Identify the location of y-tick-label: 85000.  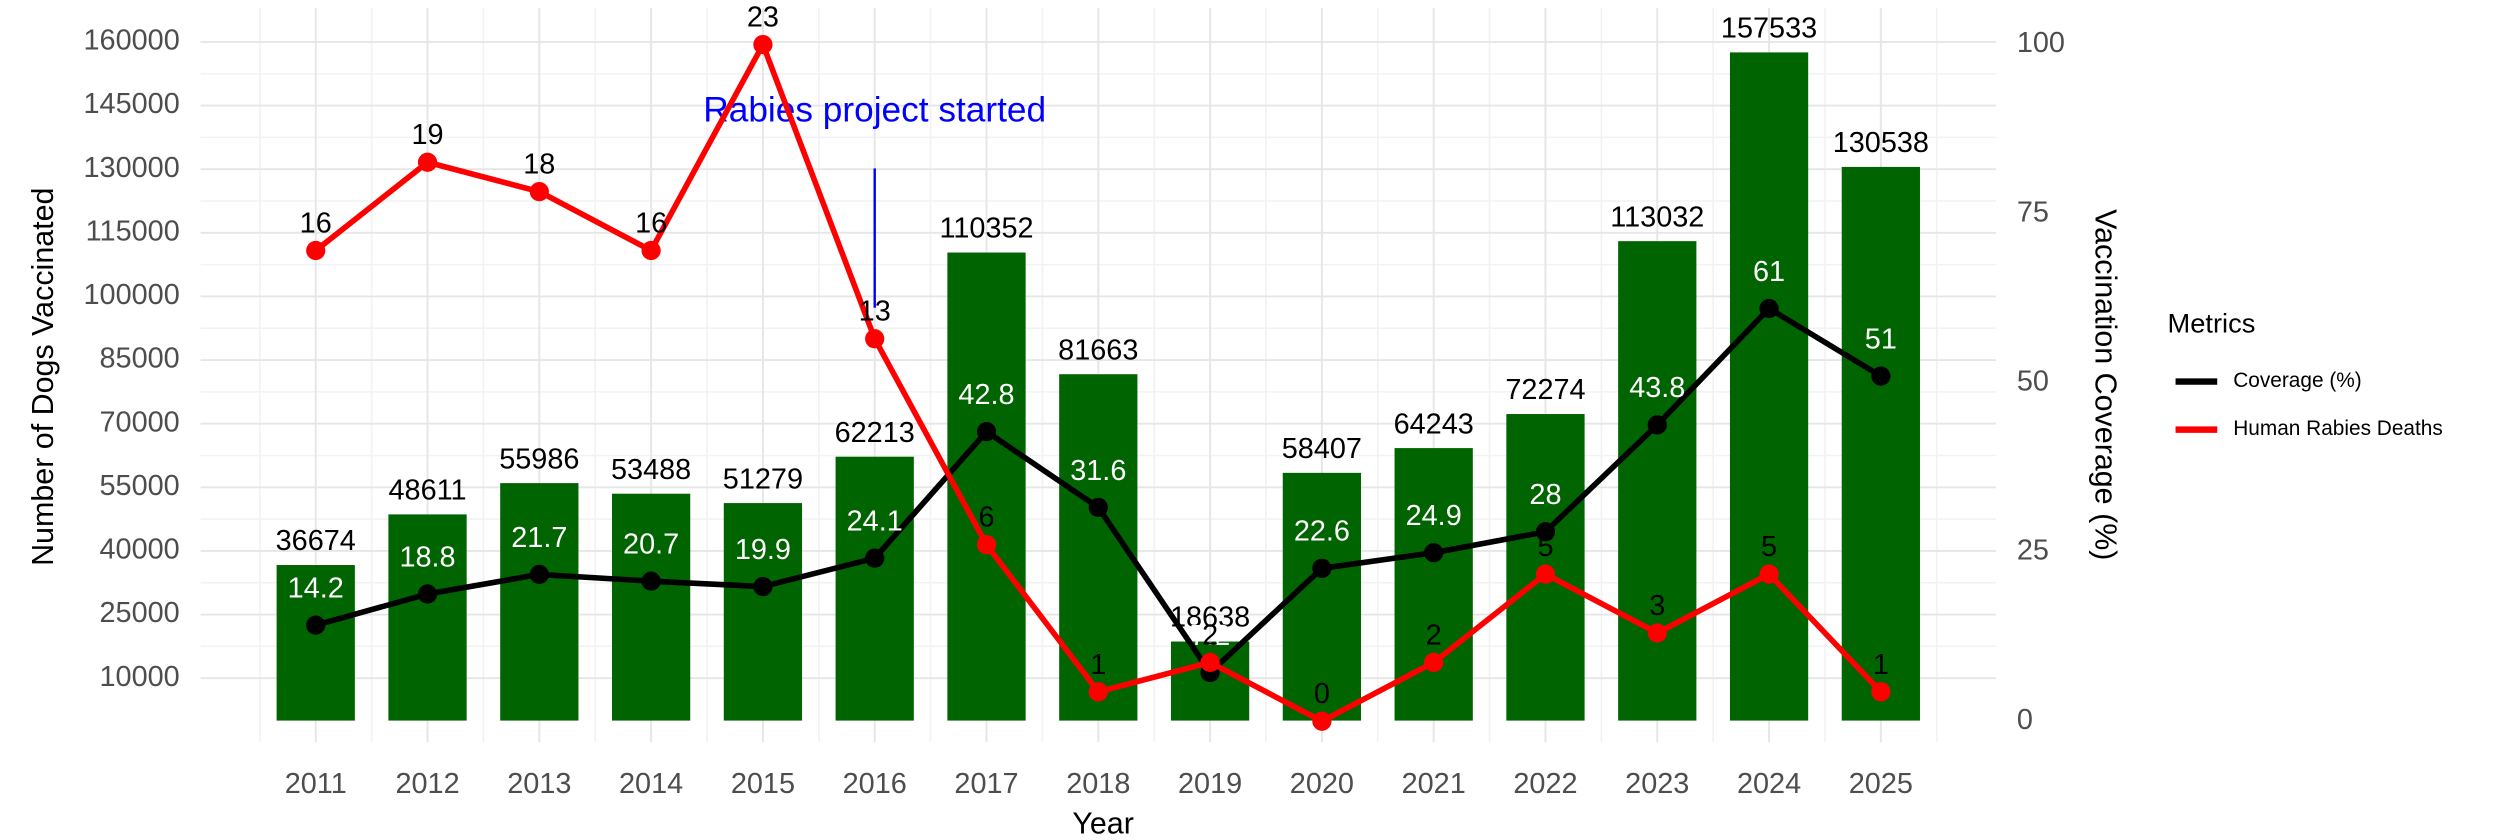
(140, 359).